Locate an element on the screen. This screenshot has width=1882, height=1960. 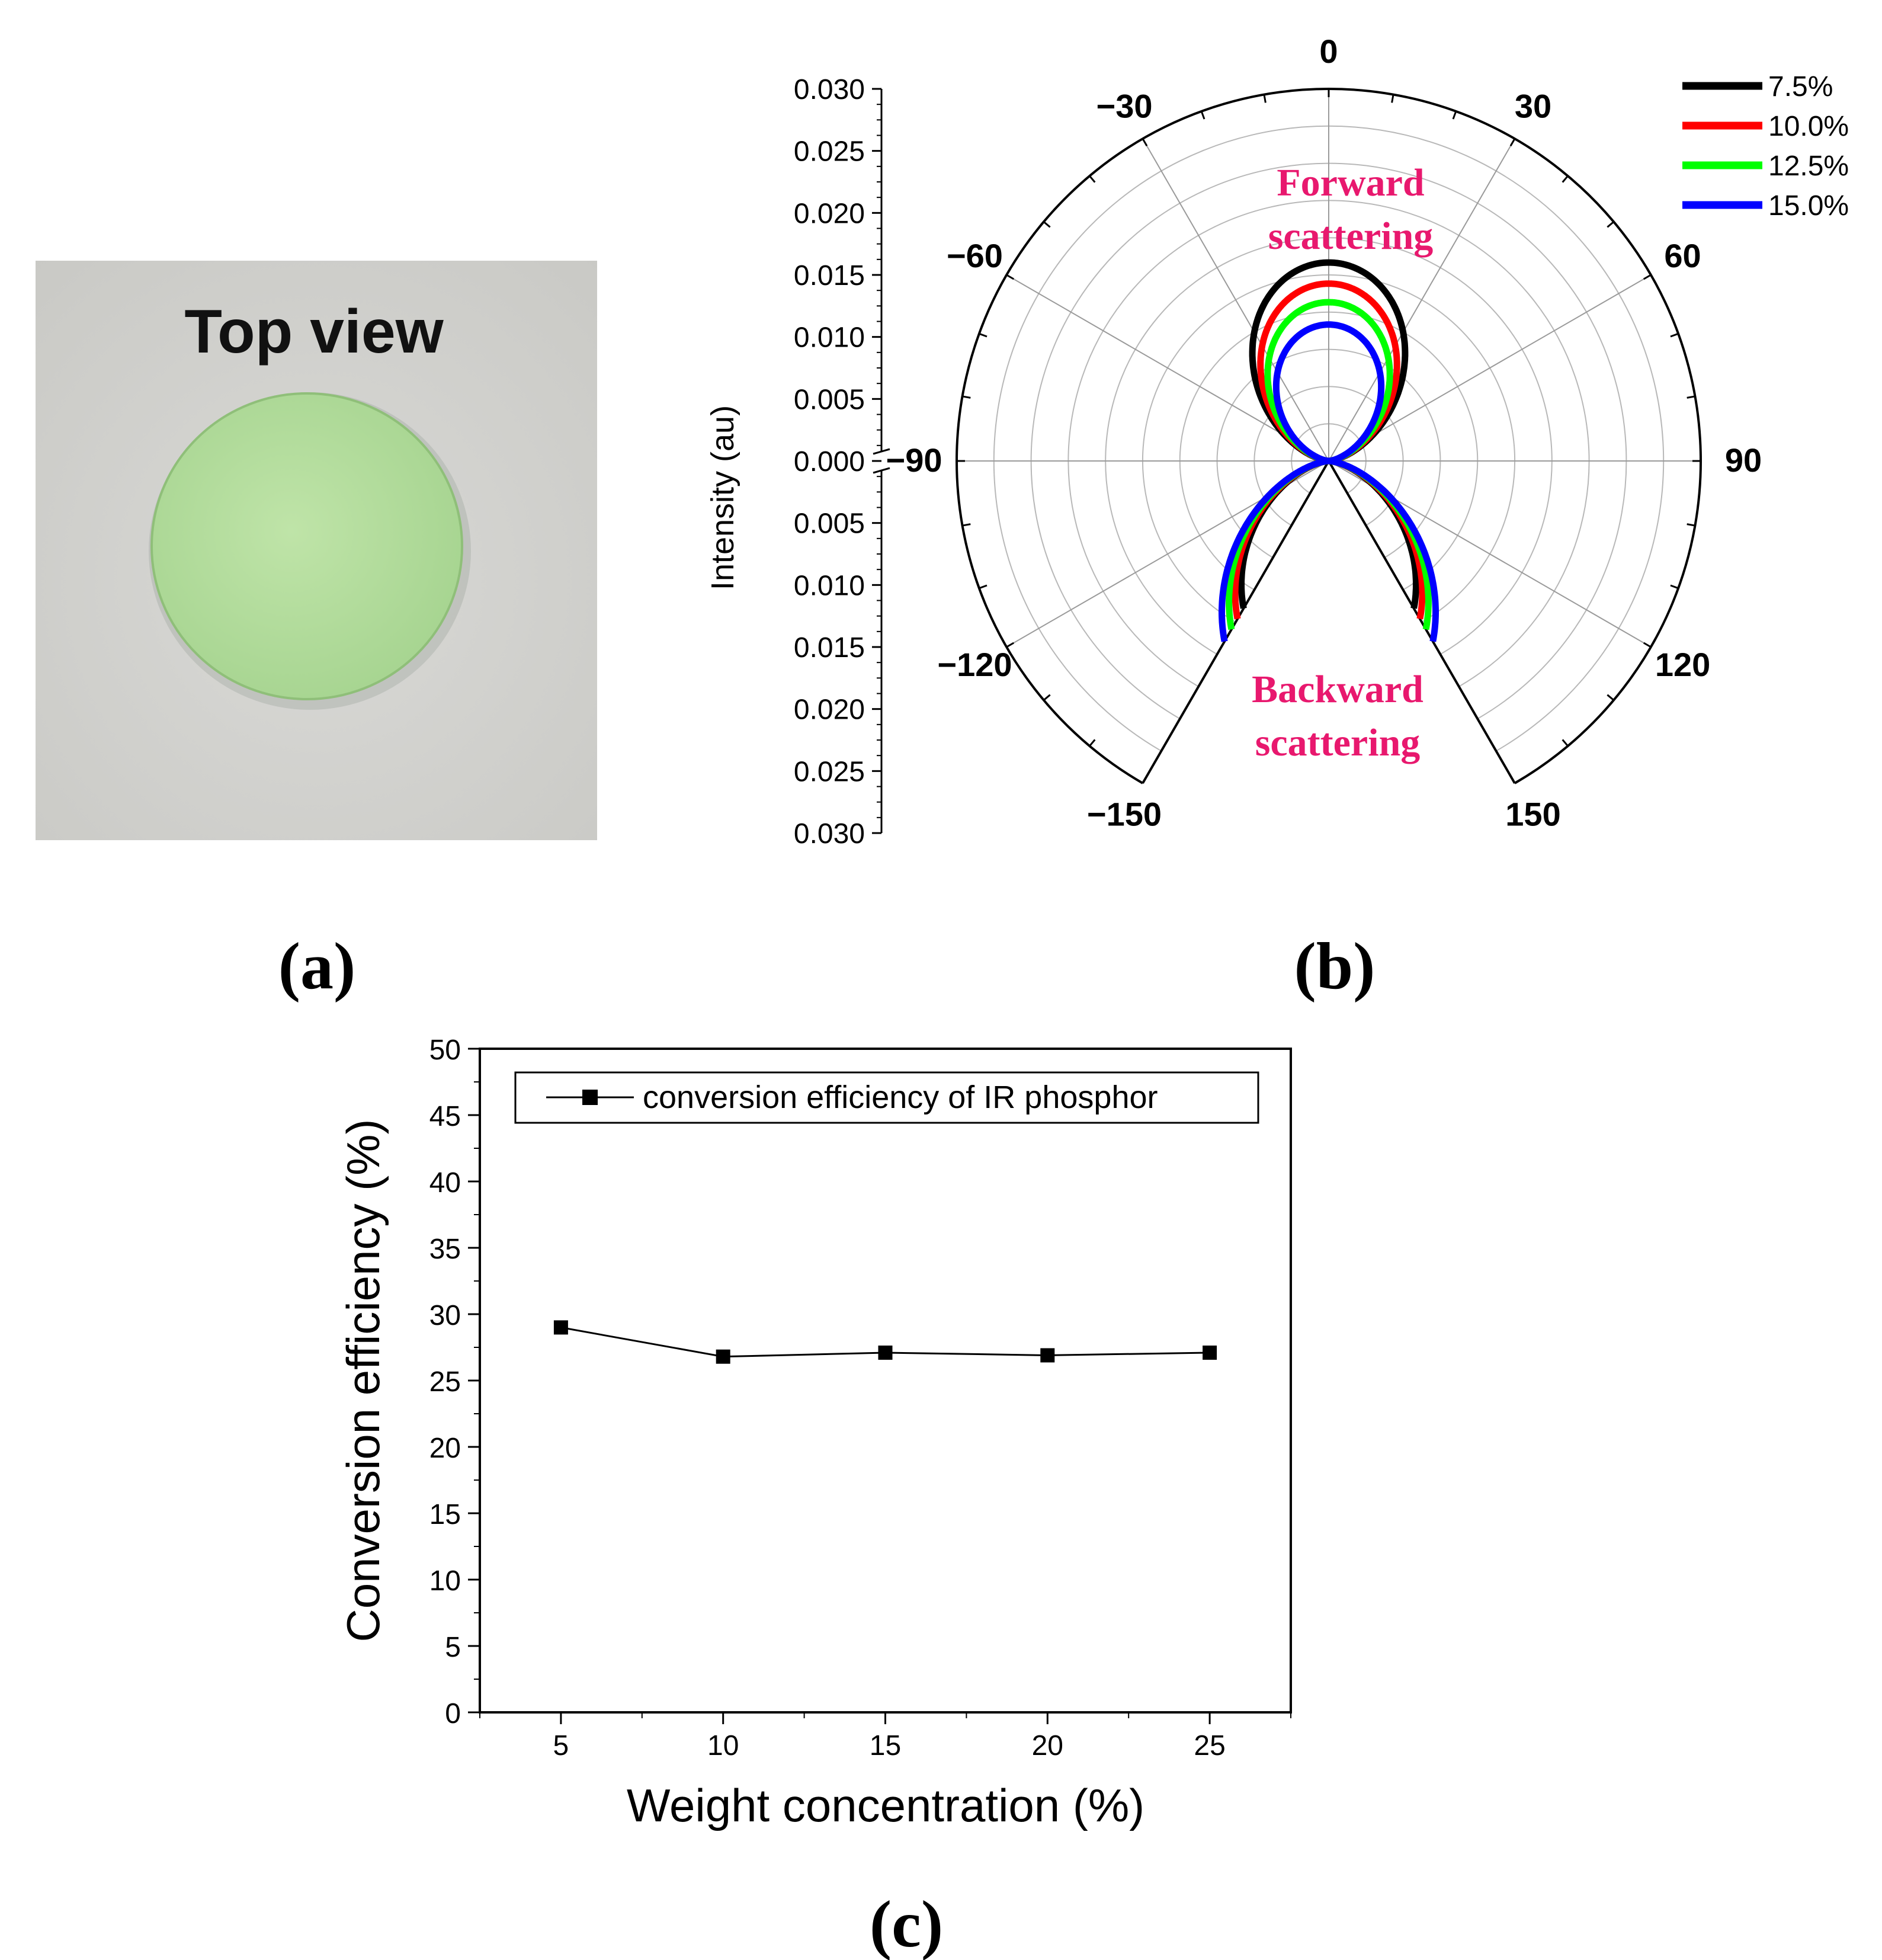
series-line is located at coordinates (885, 1342).